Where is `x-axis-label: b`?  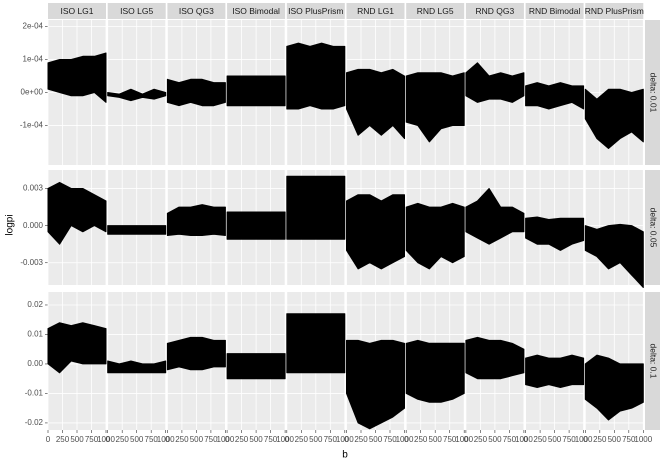 x-axis-label: b is located at coordinates (345, 455).